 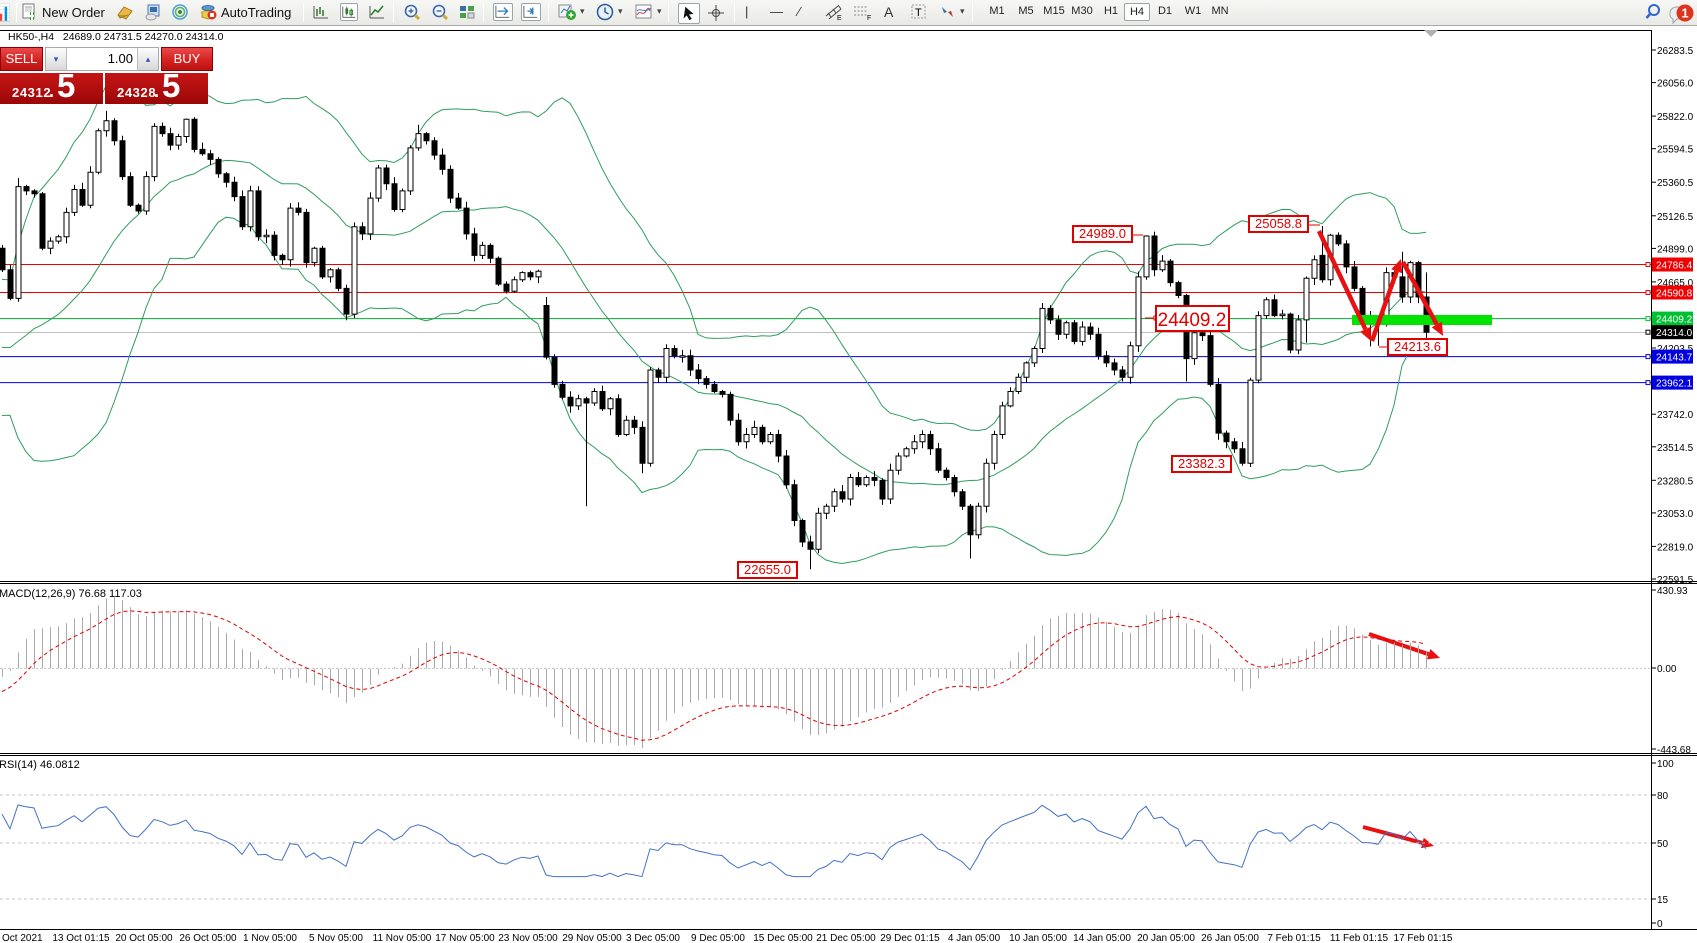 I want to click on svg-text: 11 Nov 05:00, so click(x=402, y=938).